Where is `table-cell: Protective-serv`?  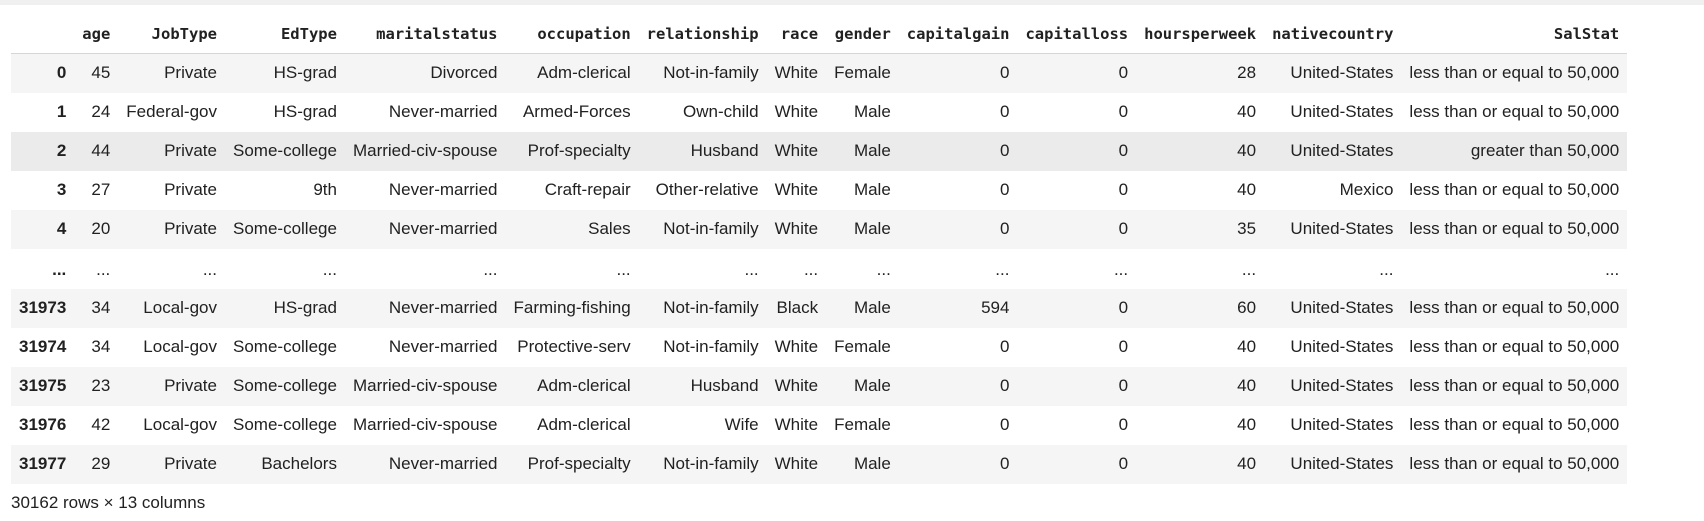
table-cell: Protective-serv is located at coordinates (574, 346).